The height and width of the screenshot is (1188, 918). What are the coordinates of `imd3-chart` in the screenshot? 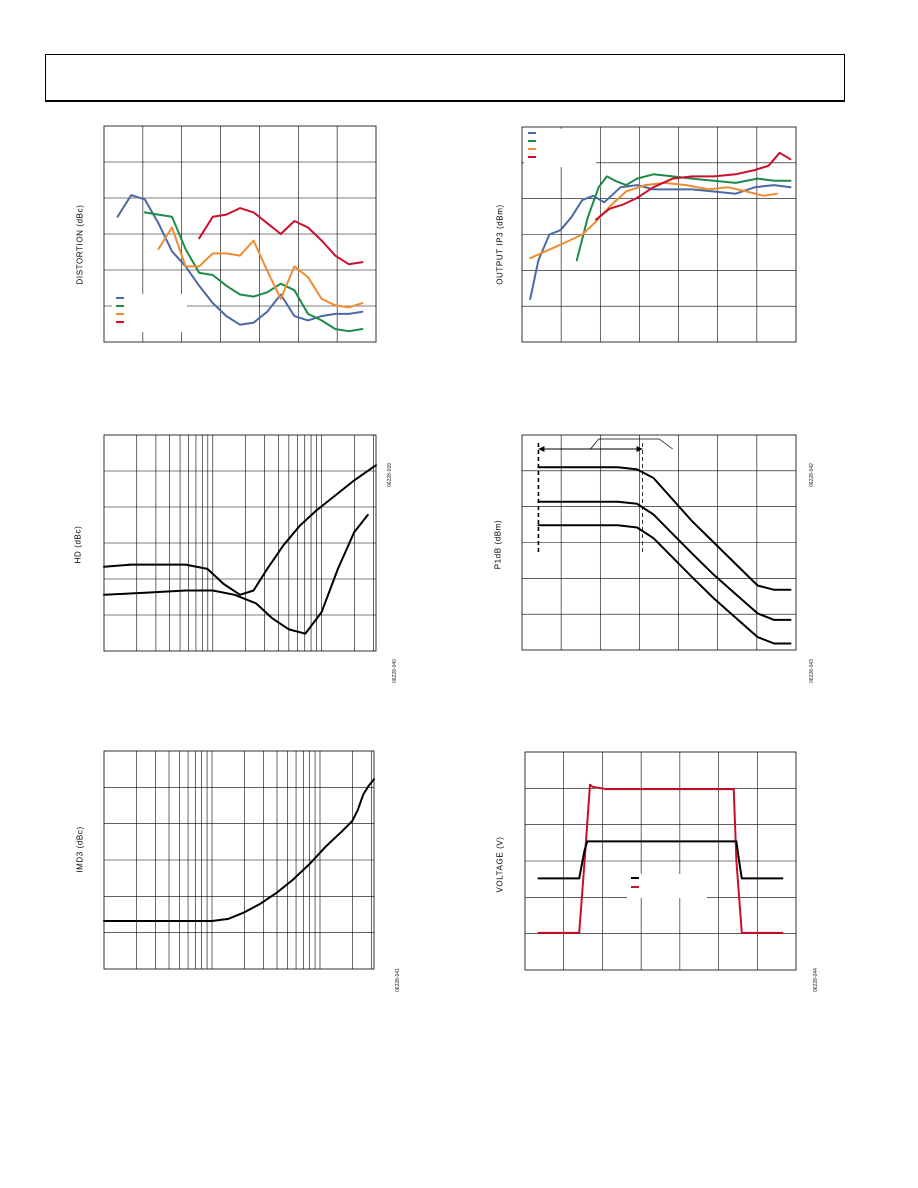 It's located at (239, 860).